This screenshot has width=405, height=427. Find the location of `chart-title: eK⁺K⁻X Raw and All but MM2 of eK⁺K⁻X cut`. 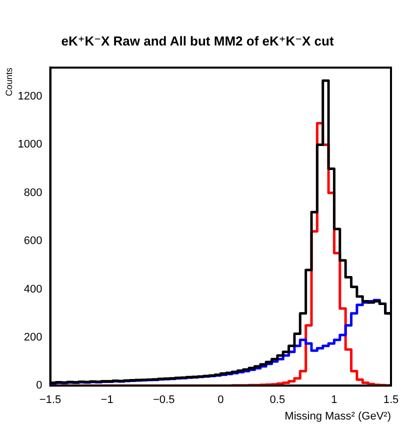

chart-title: eK⁺K⁻X Raw and All but MM2 of eK⁺K⁻X cut is located at coordinates (197, 40).